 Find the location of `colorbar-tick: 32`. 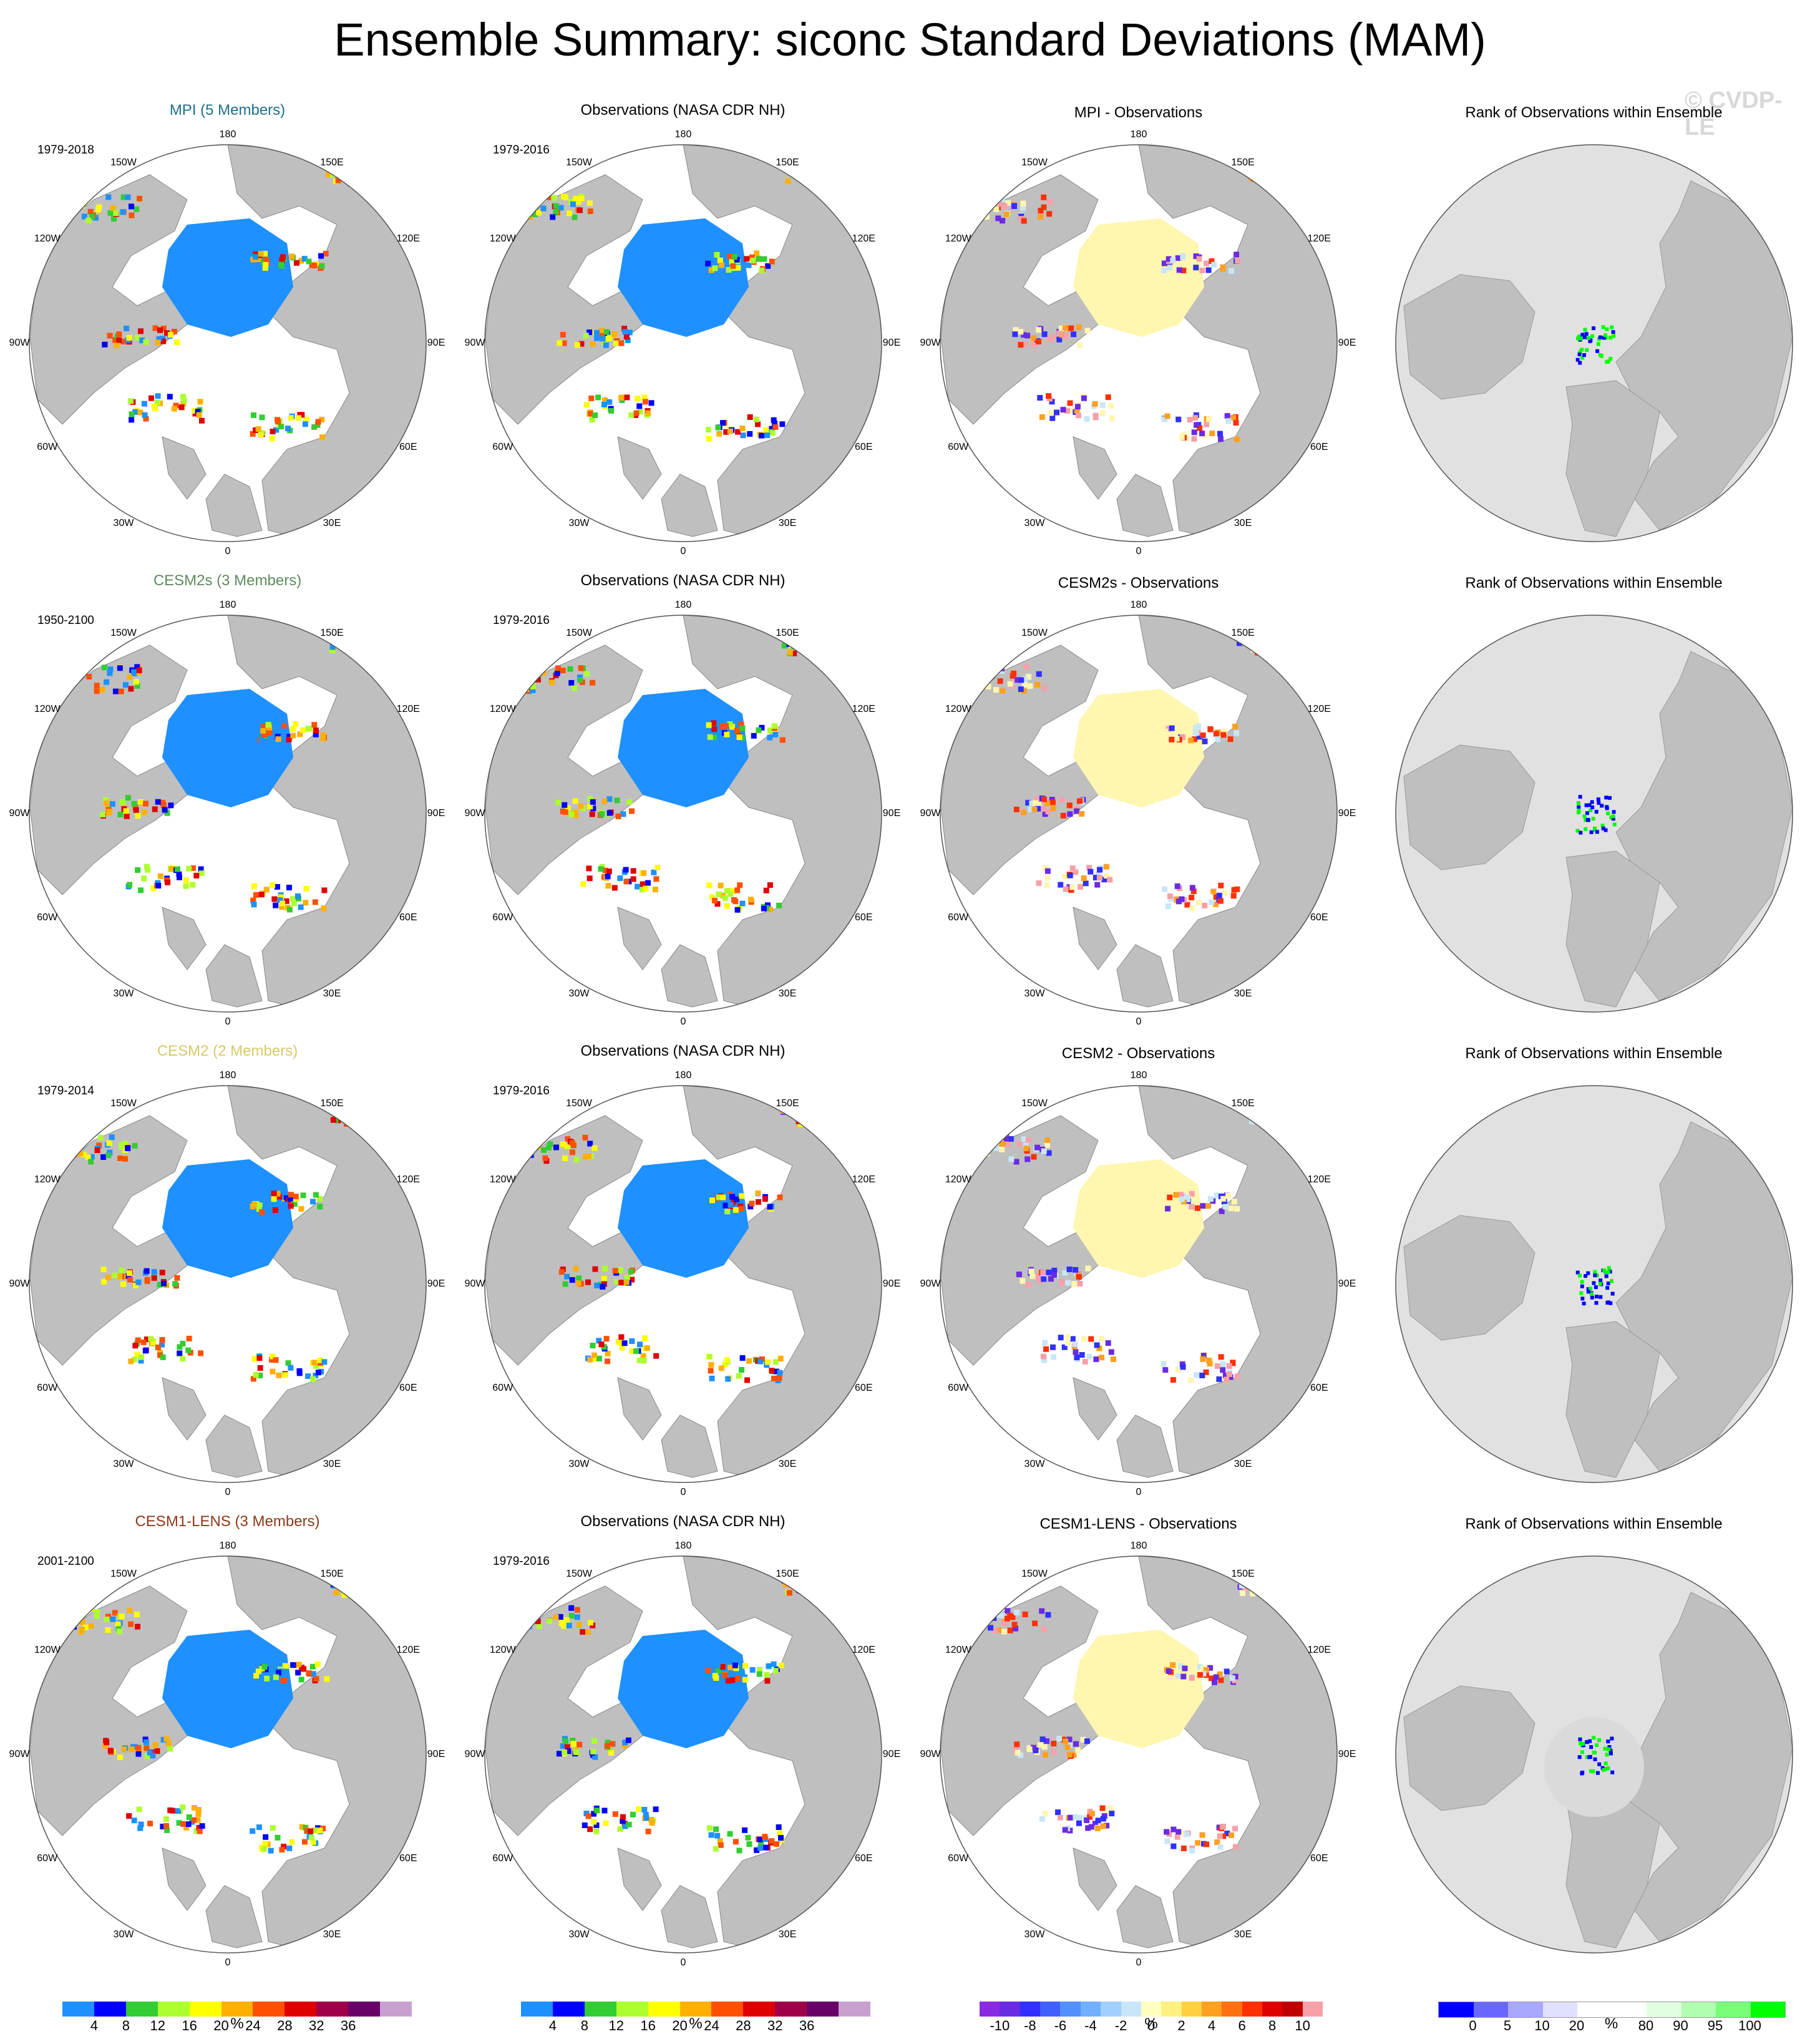

colorbar-tick: 32 is located at coordinates (316, 2025).